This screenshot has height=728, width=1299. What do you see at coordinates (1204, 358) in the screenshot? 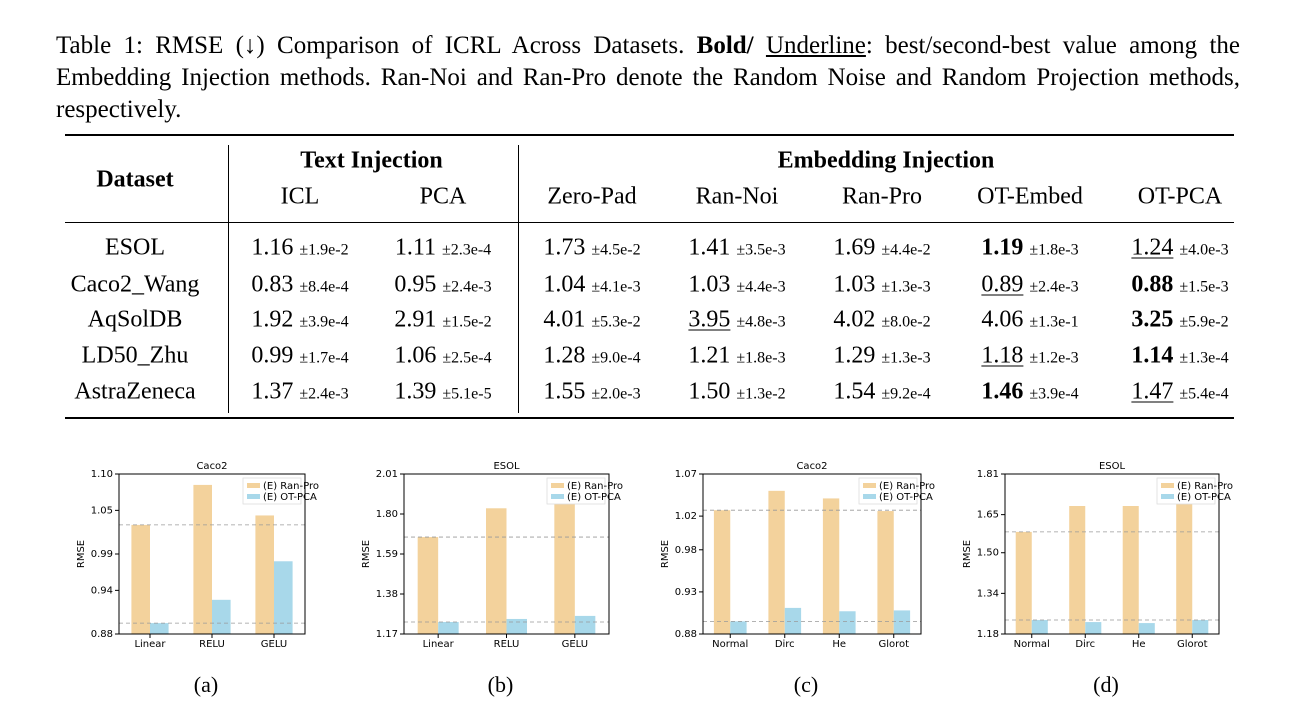
I see `cell-std: ±1.3e-4` at bounding box center [1204, 358].